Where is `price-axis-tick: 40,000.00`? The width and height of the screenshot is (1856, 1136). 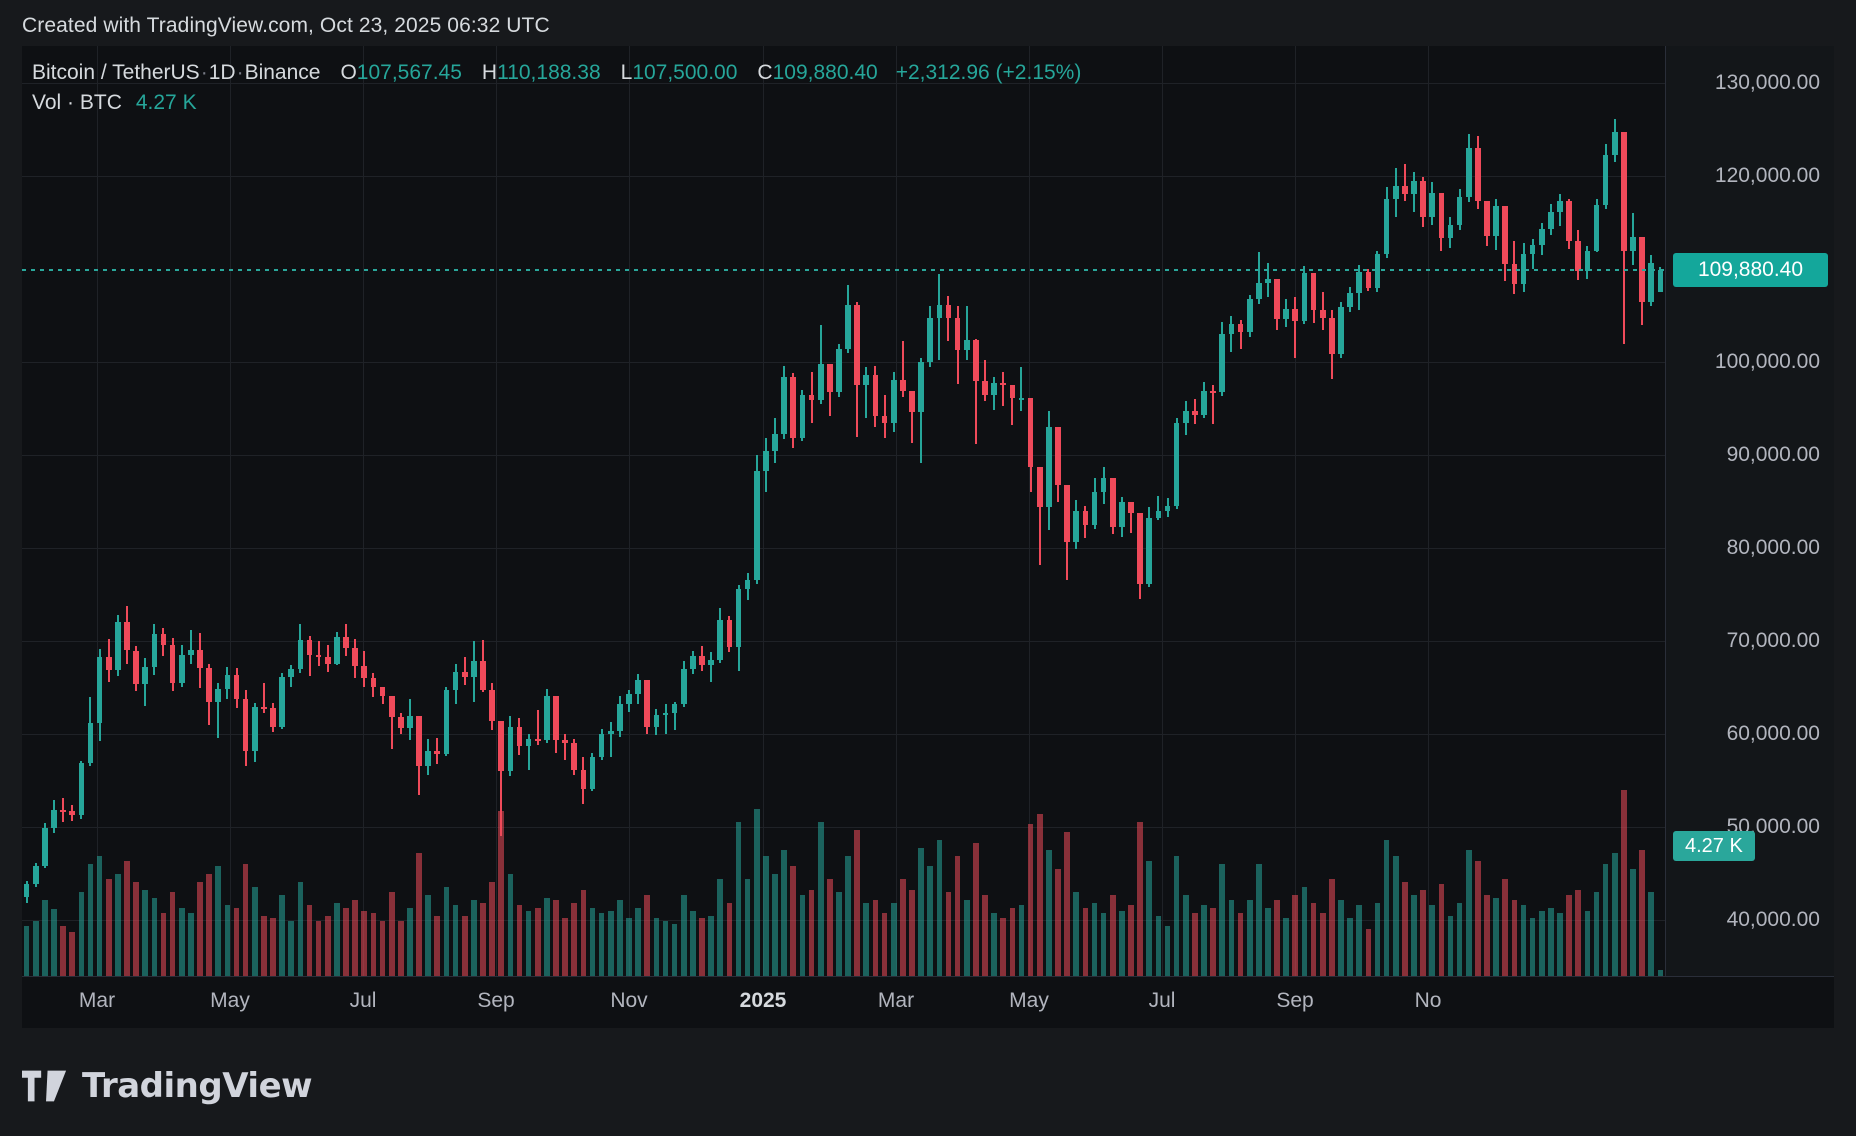 price-axis-tick: 40,000.00 is located at coordinates (1773, 920).